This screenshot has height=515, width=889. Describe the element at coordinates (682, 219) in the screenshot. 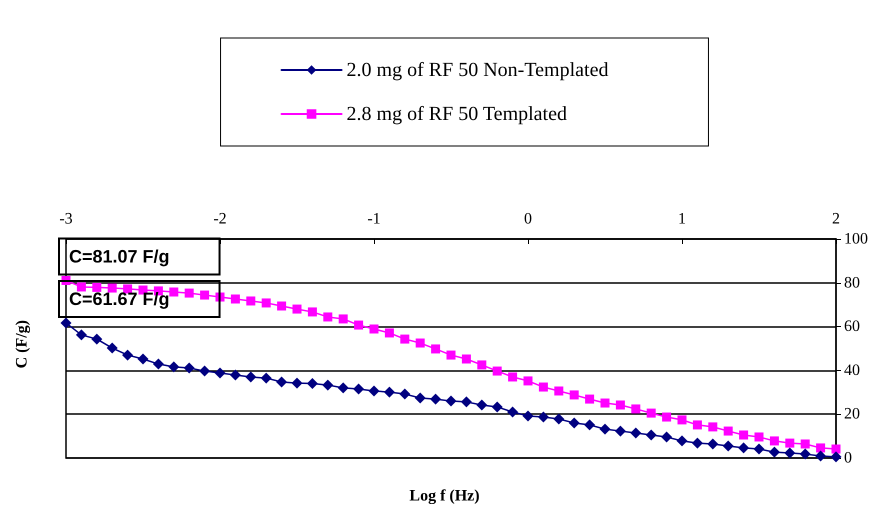

I see `x-tick-label: 1` at that location.